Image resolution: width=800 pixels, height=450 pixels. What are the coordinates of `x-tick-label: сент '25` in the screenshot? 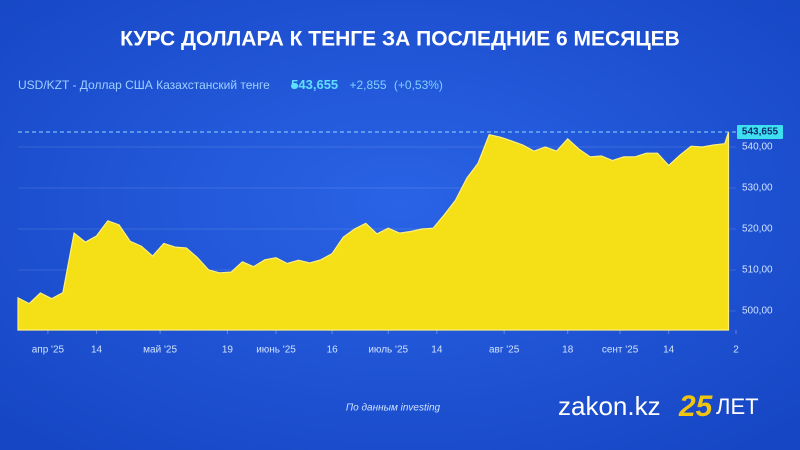 It's located at (620, 350).